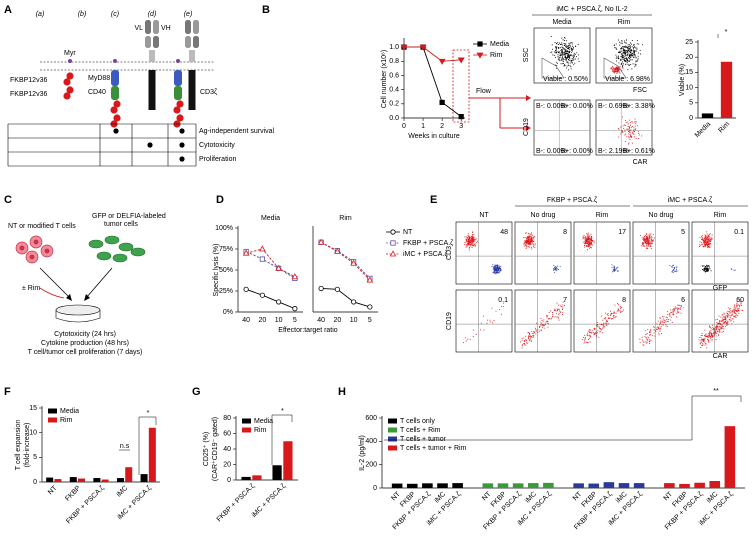  Describe the element at coordinates (229, 480) in the screenshot. I see `y-tick-label: 0` at that location.